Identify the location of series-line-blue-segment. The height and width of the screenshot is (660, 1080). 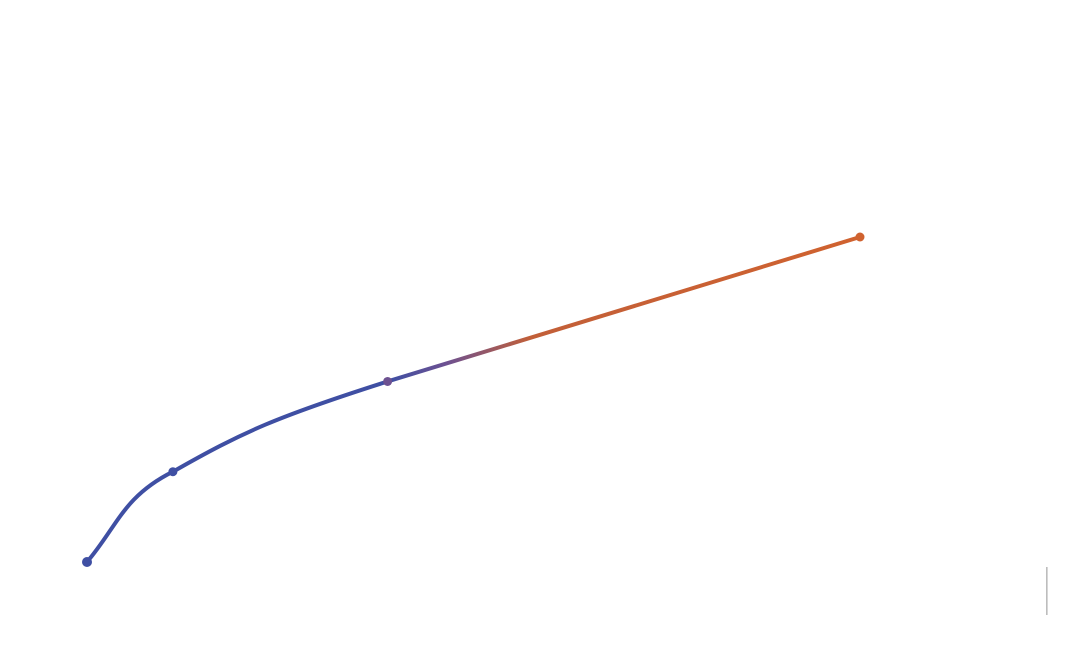
(237, 471).